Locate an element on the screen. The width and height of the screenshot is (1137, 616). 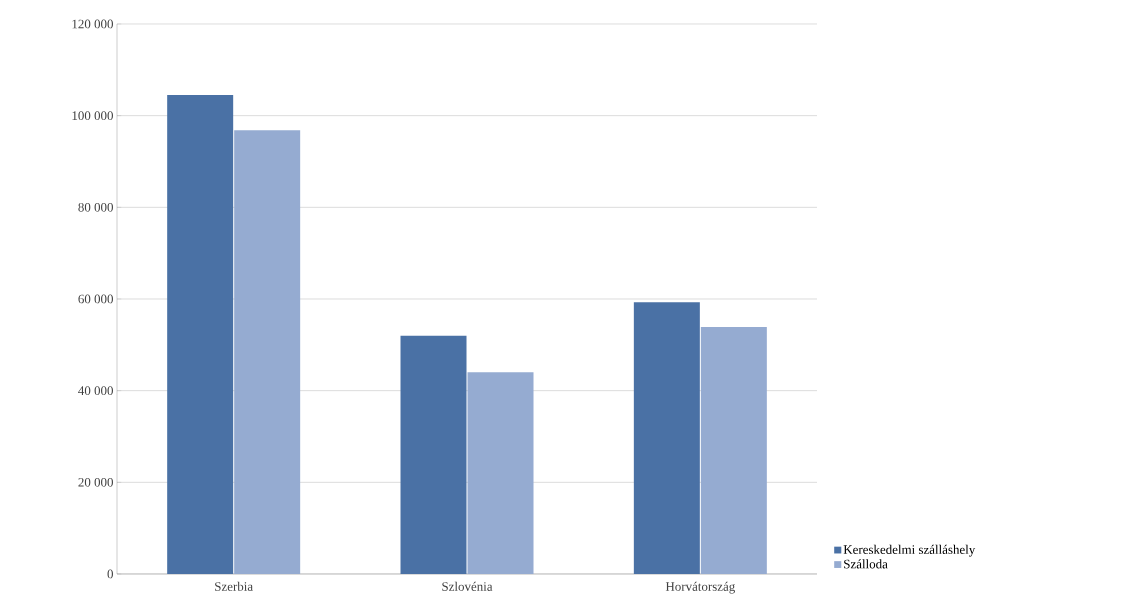
x-tick-label: Szlovénia is located at coordinates (467, 586).